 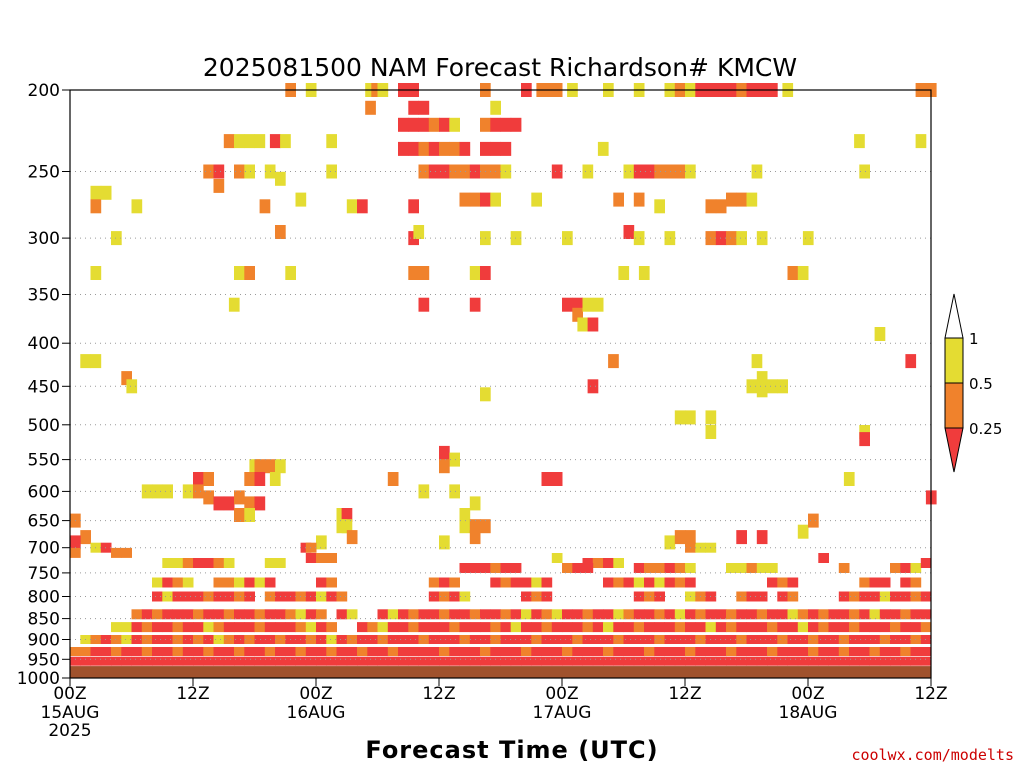 What do you see at coordinates (69, 694) in the screenshot?
I see `x-tick-label: 00Z` at bounding box center [69, 694].